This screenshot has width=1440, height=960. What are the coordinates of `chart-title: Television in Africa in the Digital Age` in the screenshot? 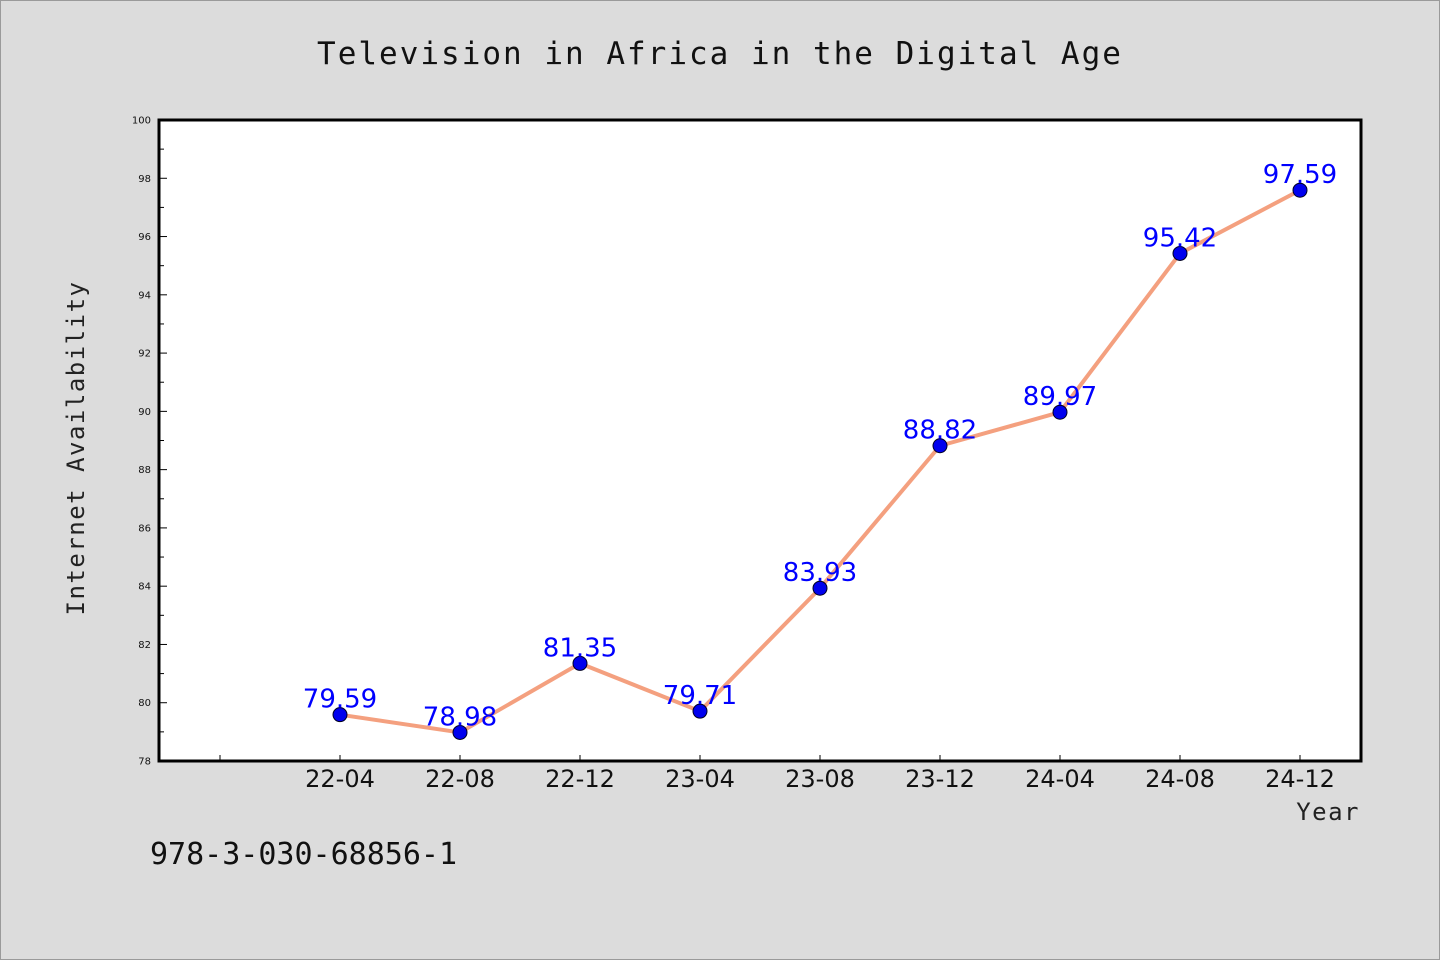 It's located at (720, 54).